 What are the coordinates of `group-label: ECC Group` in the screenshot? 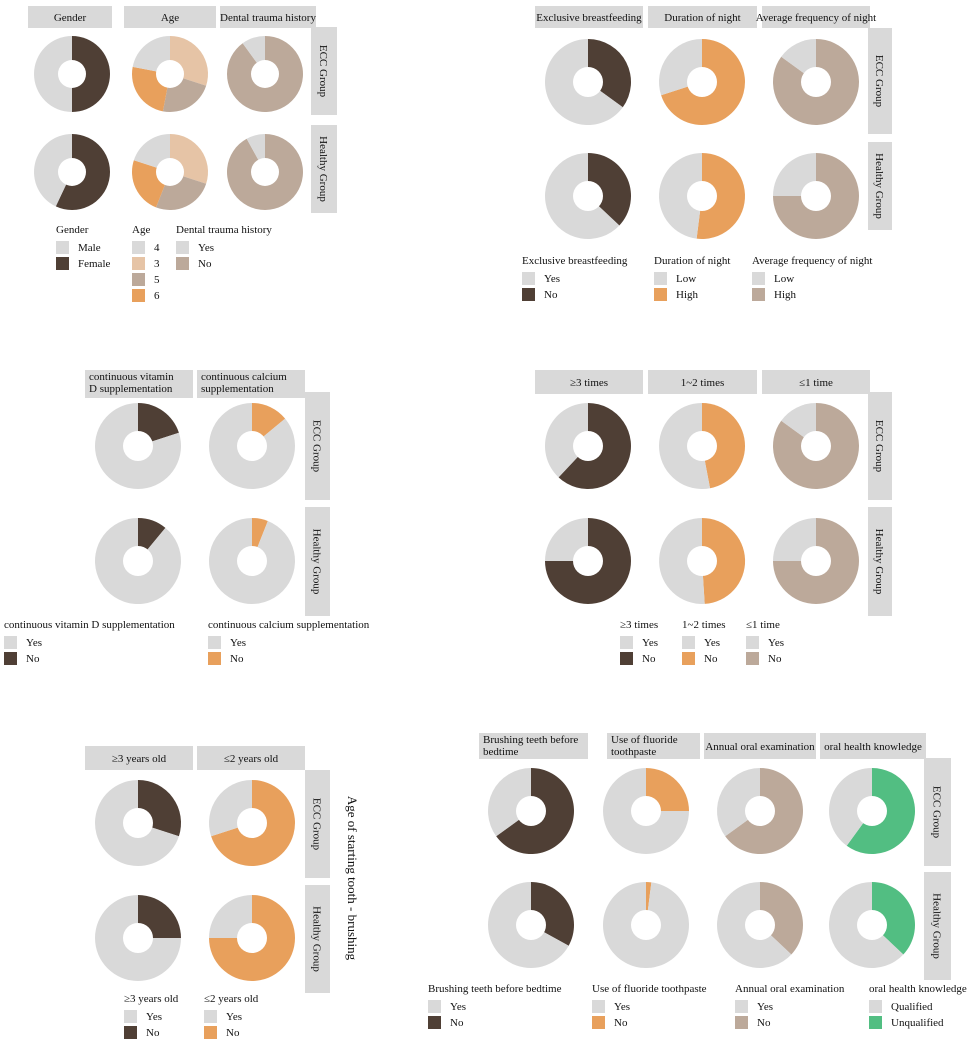 It's located at (317, 446).